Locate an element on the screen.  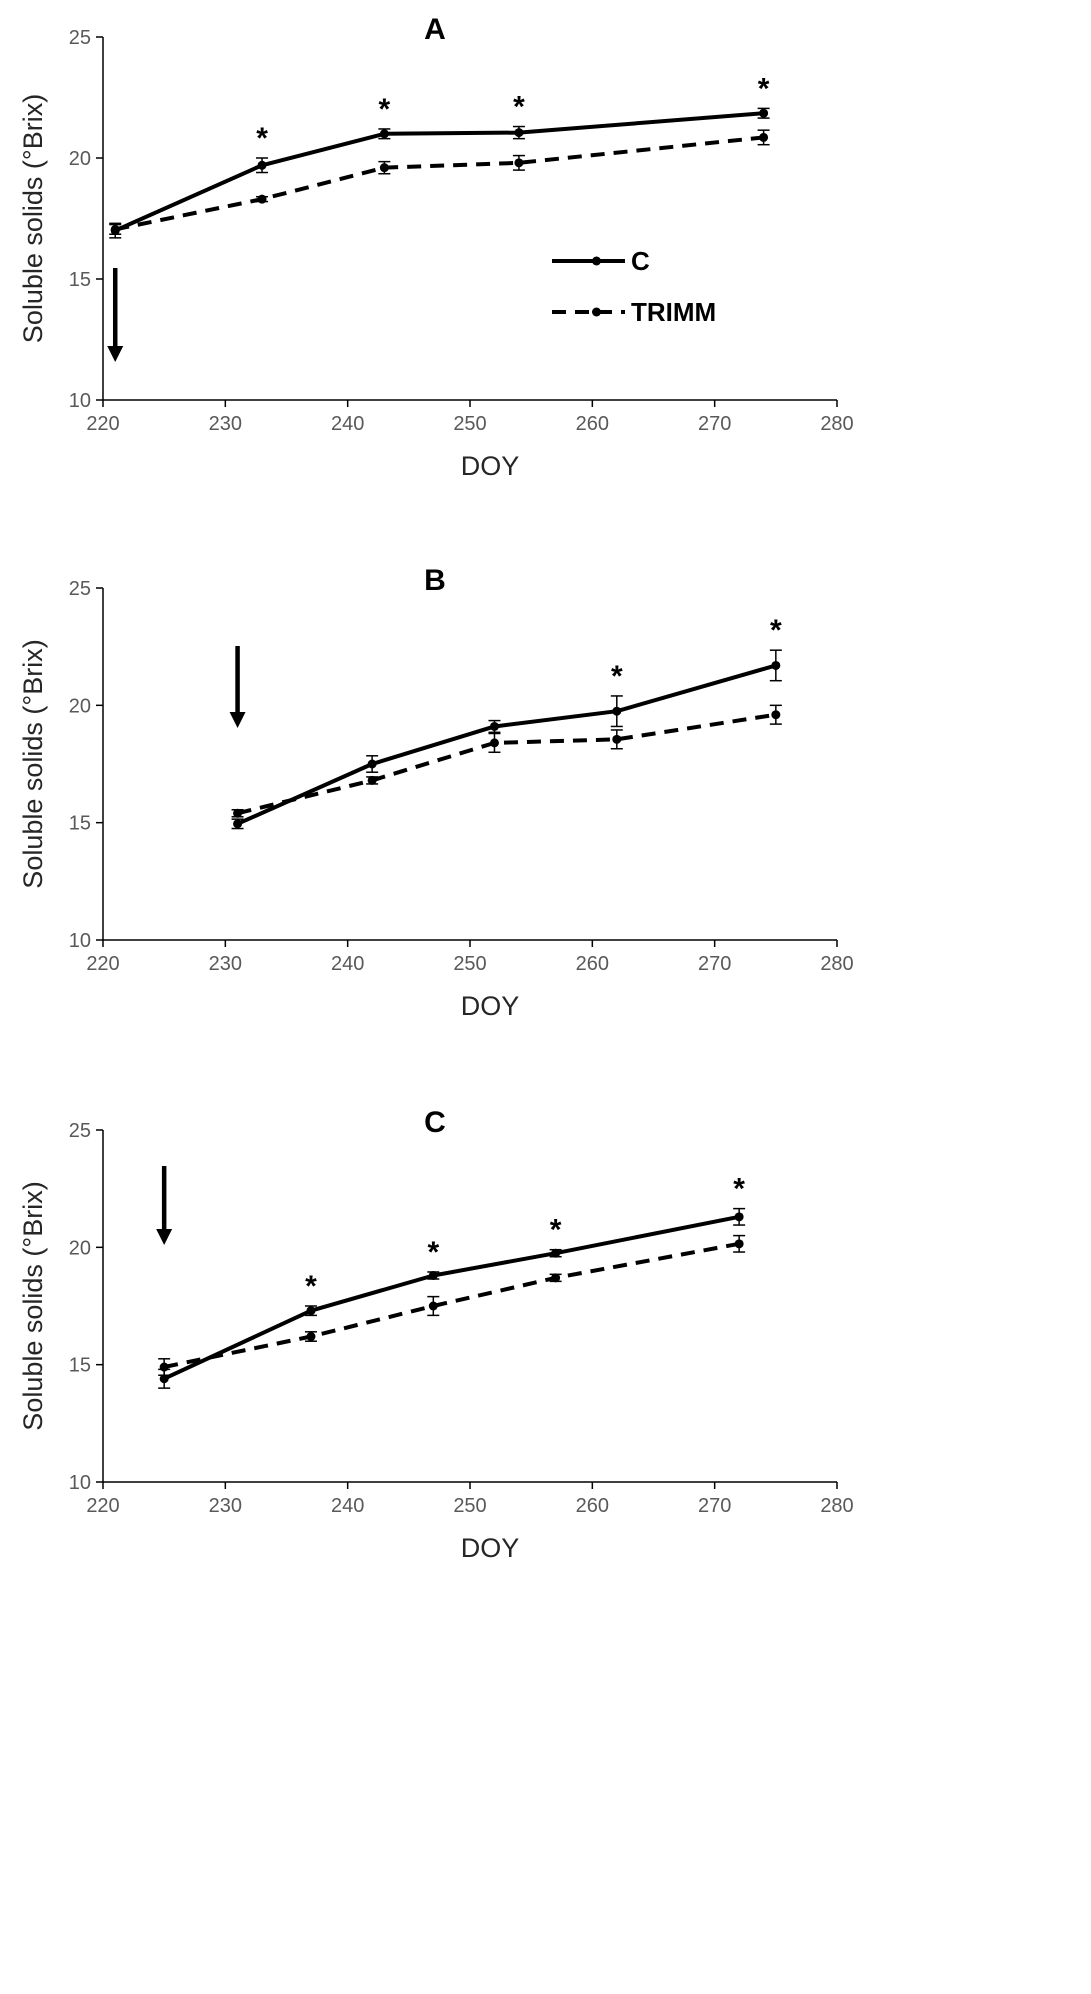
legend-label-c: C is located at coordinates (640, 261).